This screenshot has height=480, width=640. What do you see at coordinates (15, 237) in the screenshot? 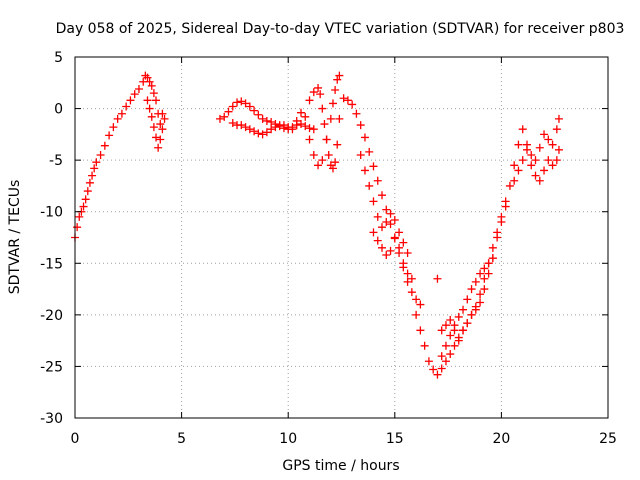
I see `y-axis-label: SDTVAR / TECUs` at bounding box center [15, 237].